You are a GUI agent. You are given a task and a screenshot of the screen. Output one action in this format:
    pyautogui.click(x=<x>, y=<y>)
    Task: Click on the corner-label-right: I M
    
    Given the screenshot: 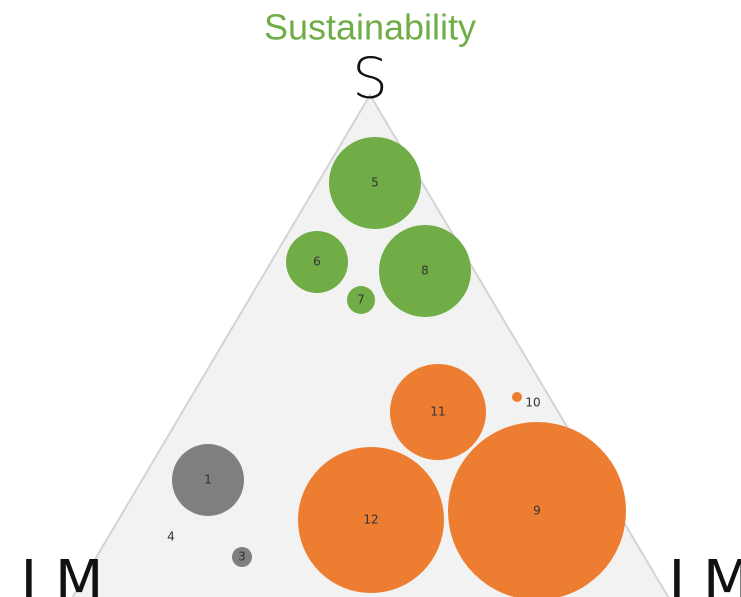 What is the action you would take?
    pyautogui.click(x=705, y=573)
    